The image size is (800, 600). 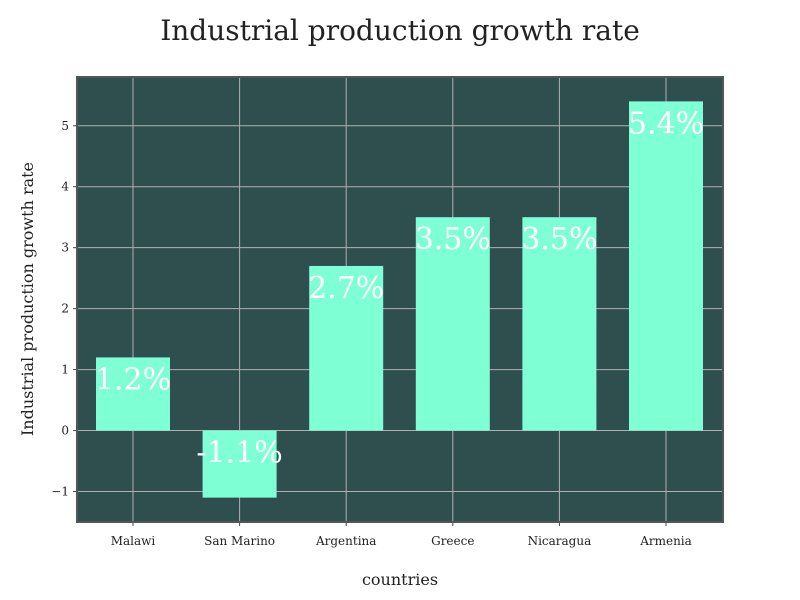 I want to click on y-tick-label: 2, so click(x=65, y=309).